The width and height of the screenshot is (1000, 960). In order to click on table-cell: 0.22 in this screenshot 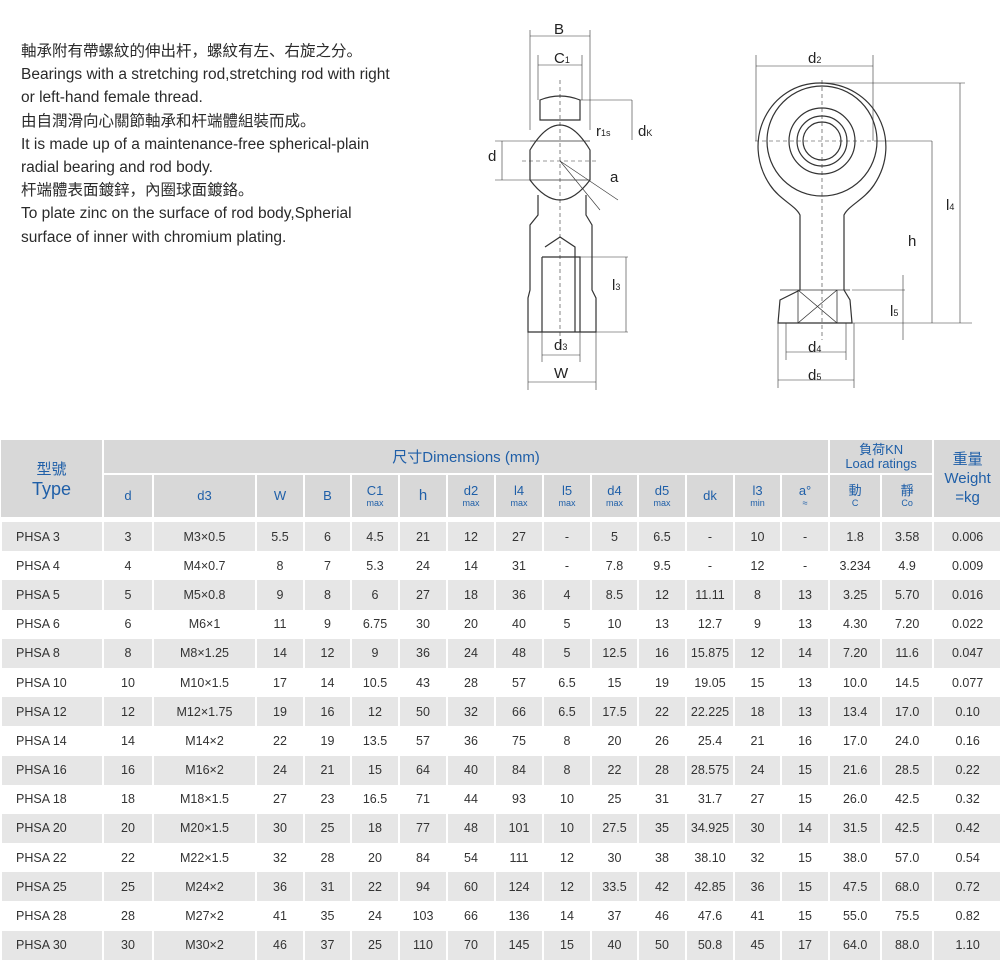, I will do `click(966, 770)`.